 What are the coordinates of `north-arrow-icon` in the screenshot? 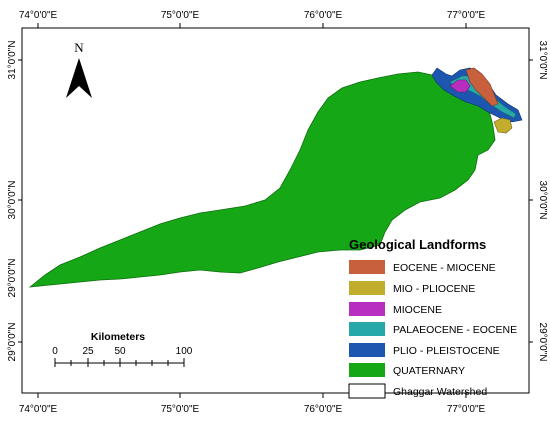 It's located at (79, 78).